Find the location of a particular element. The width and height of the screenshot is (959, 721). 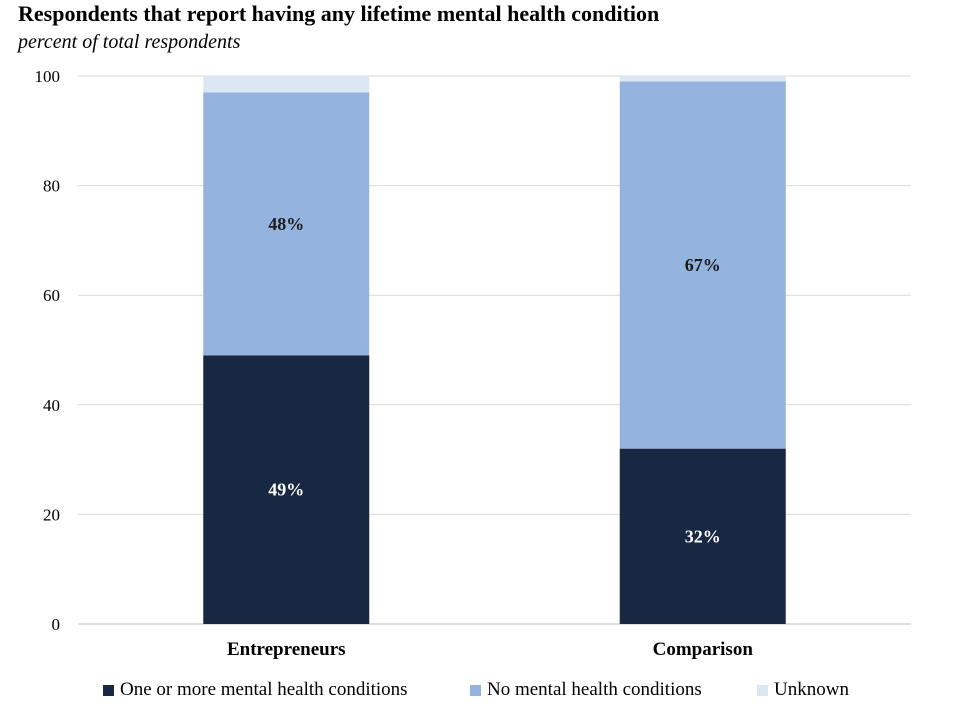

data-label-comparison-one-or-more-mental-health-conditions: 32% is located at coordinates (703, 536).